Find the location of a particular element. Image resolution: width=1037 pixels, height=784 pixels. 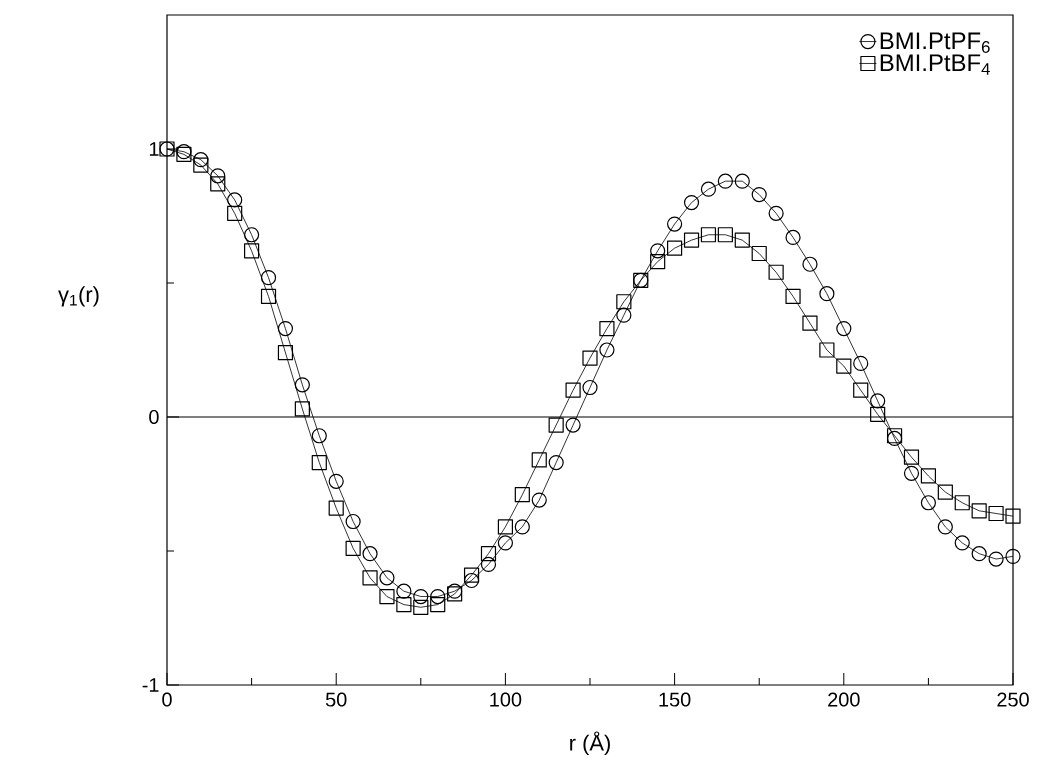

x-tick-label: 200 is located at coordinates (844, 699).